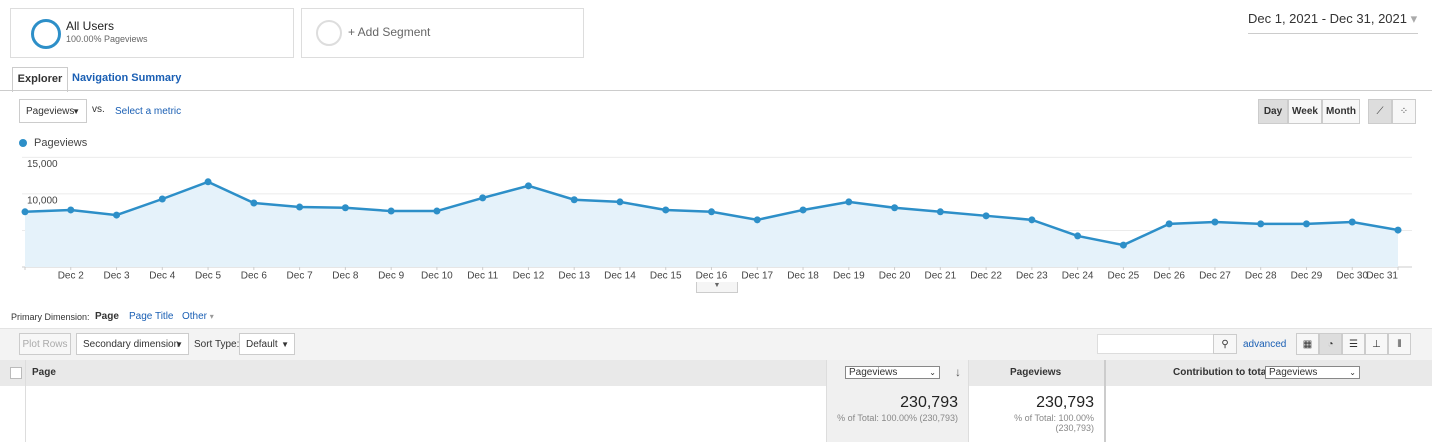 The height and width of the screenshot is (442, 1432). Describe the element at coordinates (986, 276) in the screenshot. I see `x-tick-label: Dec 22` at that location.